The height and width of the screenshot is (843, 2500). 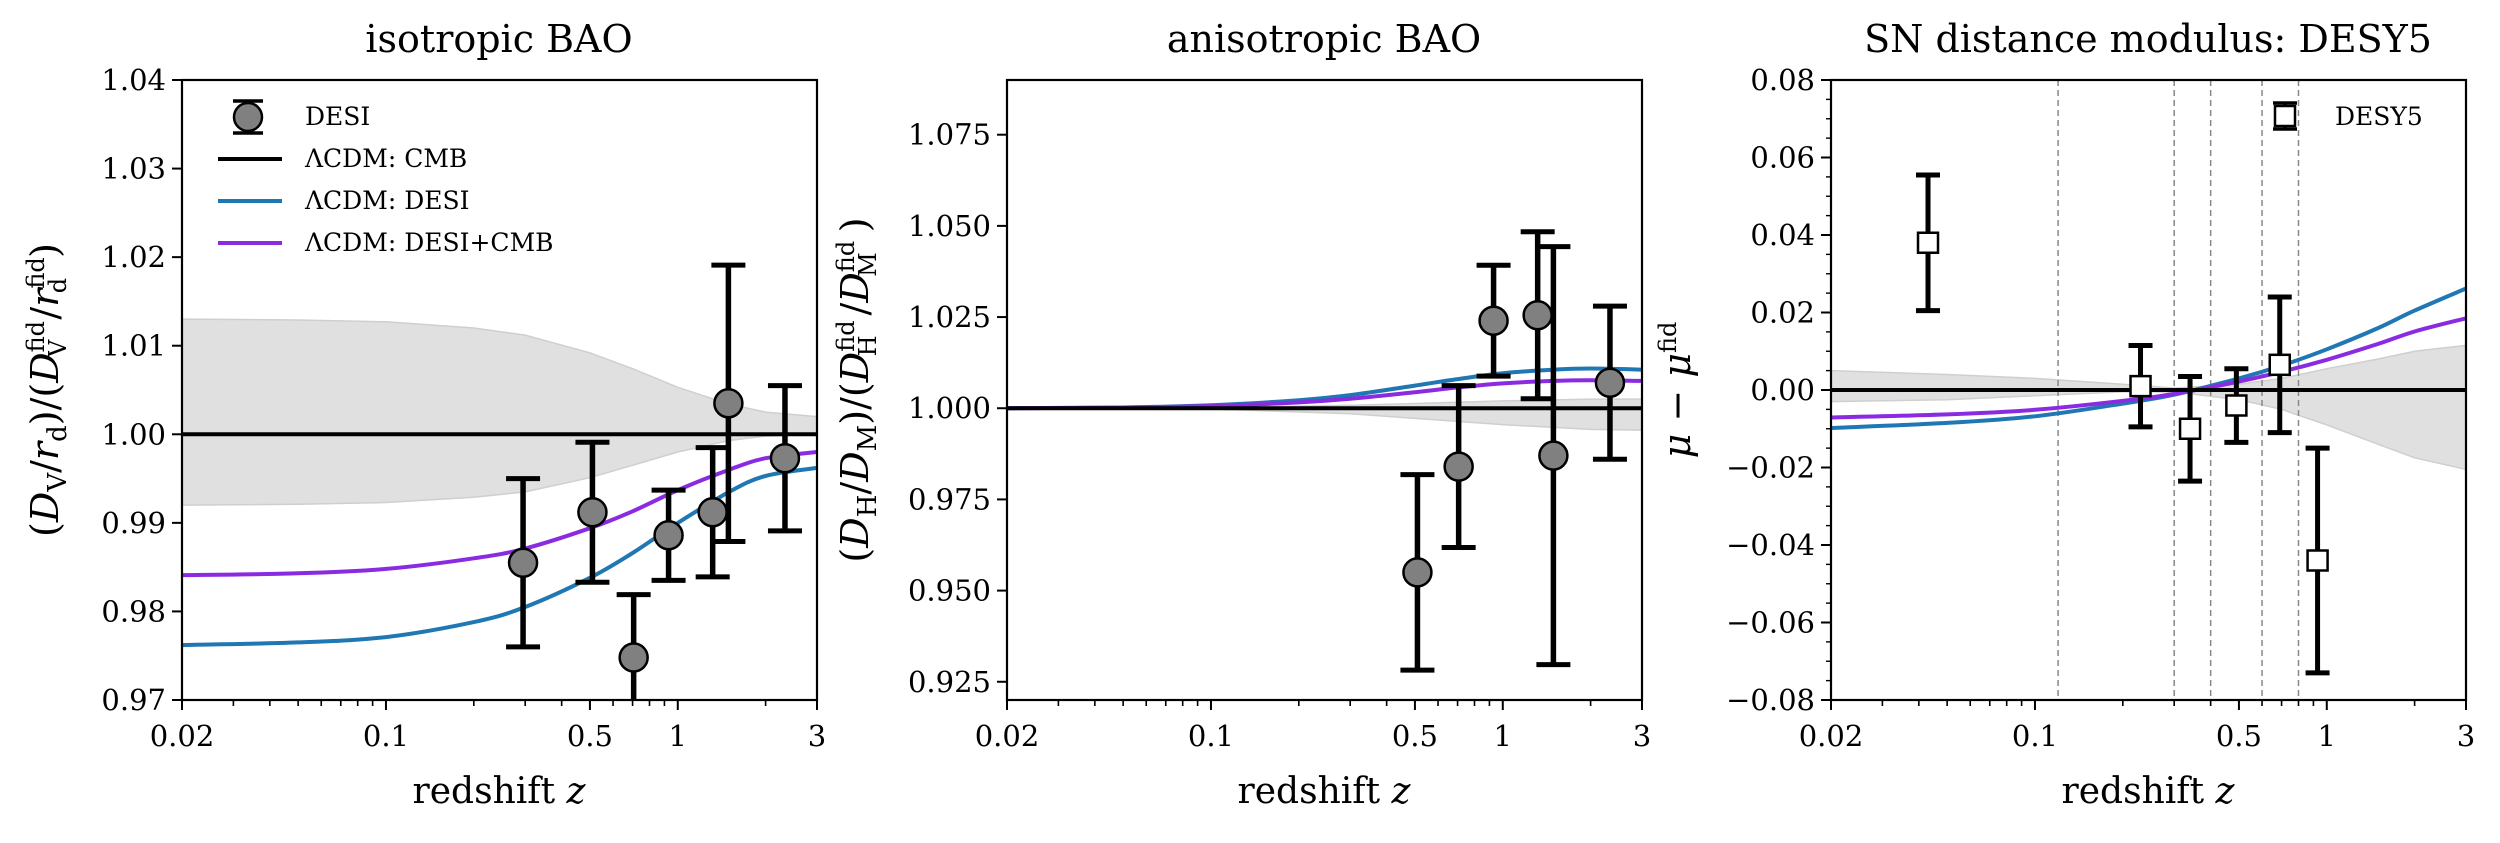 I want to click on ylabel-anisotropic: (DH/DM)/(DfidH/DfidM), so click(x=857, y=389).